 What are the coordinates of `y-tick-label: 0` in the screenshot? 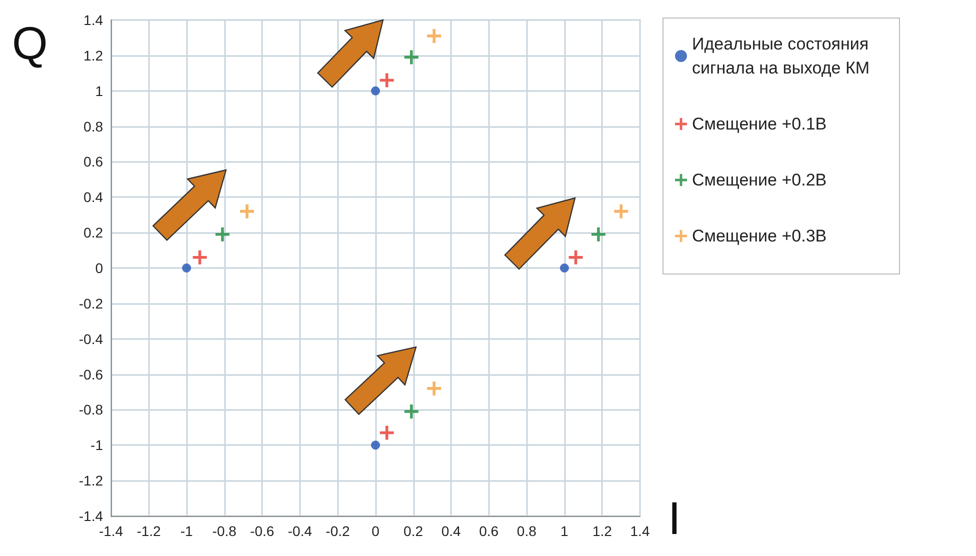 It's located at (99, 268).